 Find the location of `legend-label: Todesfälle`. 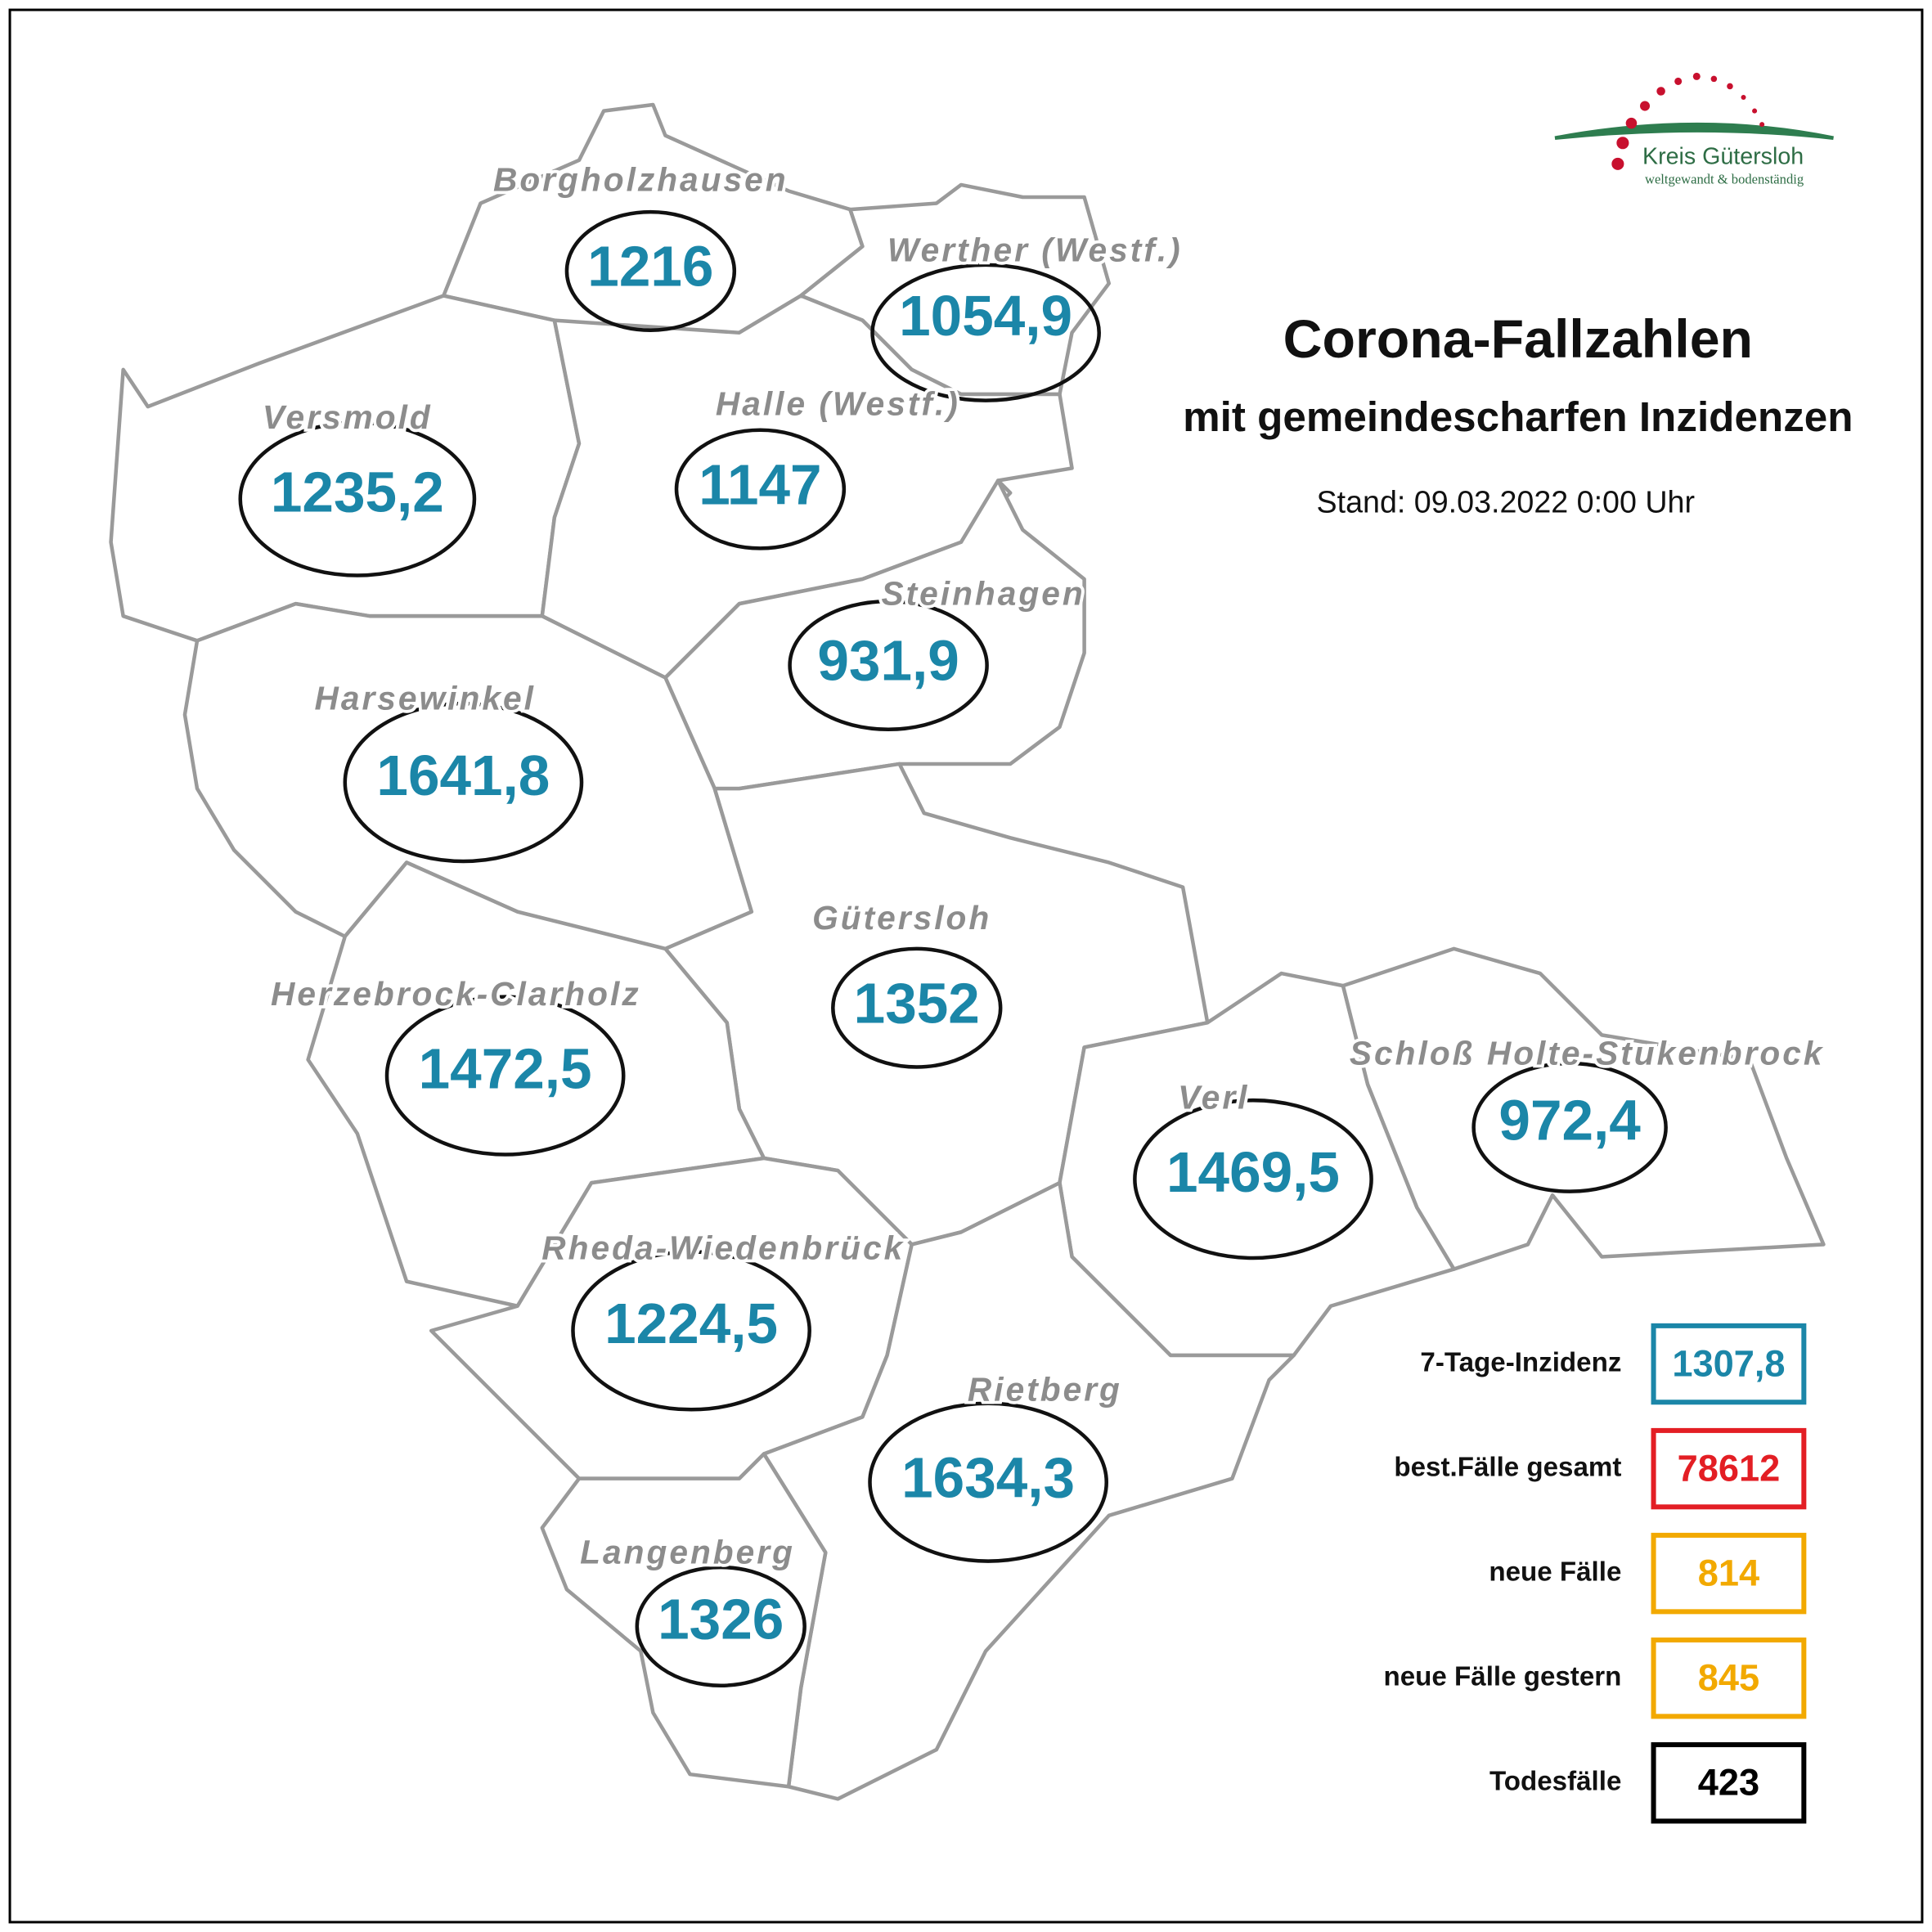

legend-label: Todesfälle is located at coordinates (1555, 1781).